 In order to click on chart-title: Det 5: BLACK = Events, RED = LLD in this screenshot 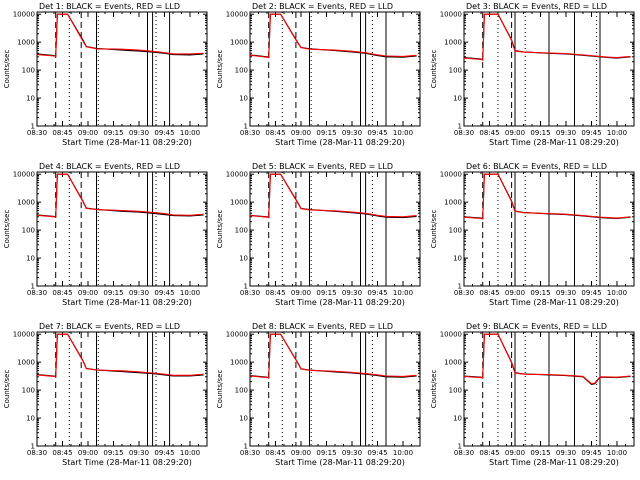, I will do `click(322, 166)`.